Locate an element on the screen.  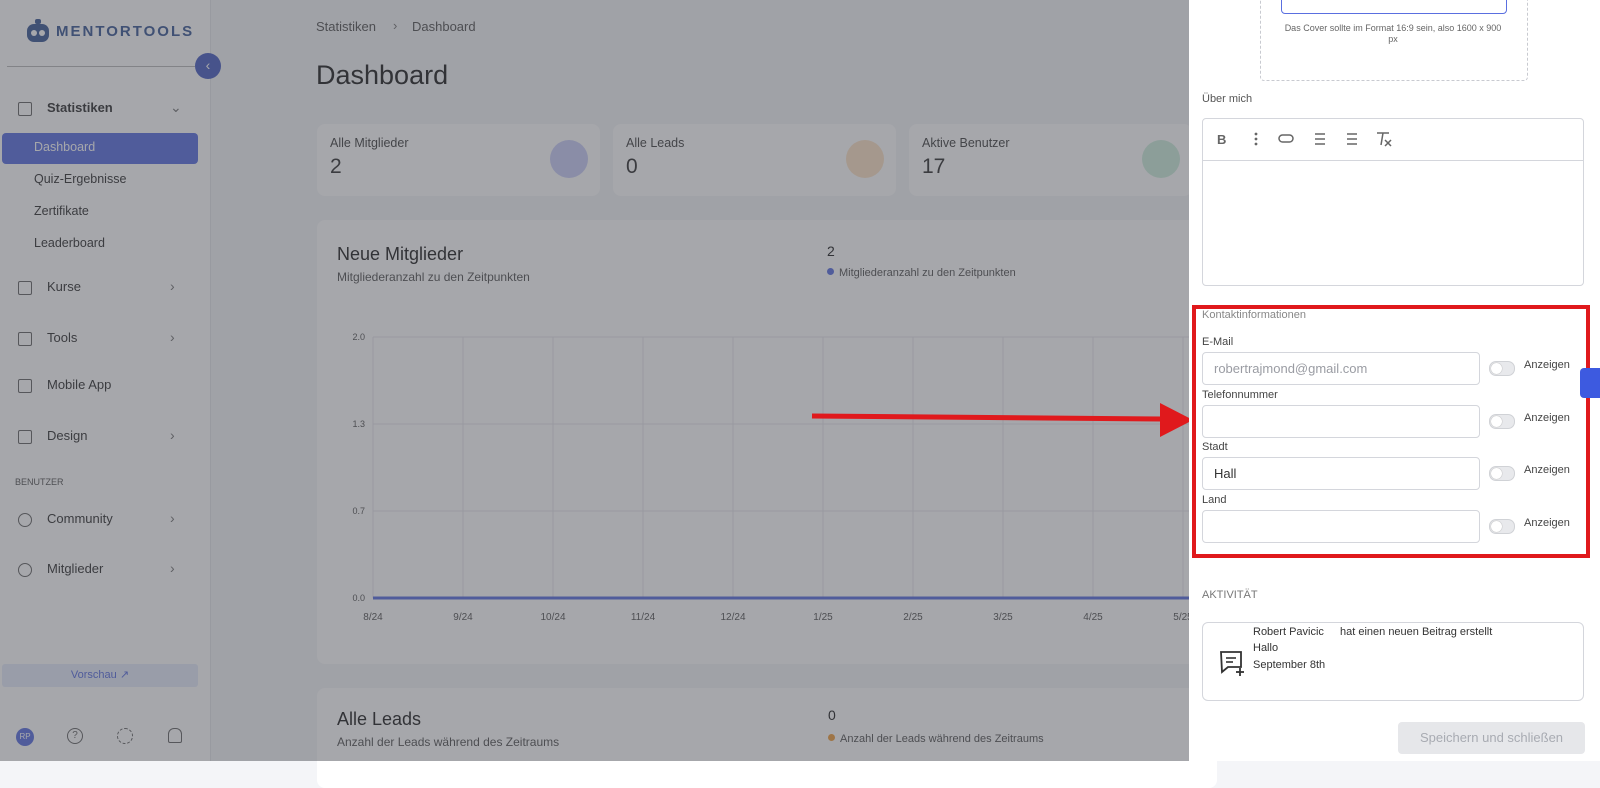
chart-total: 2 is located at coordinates (831, 251).